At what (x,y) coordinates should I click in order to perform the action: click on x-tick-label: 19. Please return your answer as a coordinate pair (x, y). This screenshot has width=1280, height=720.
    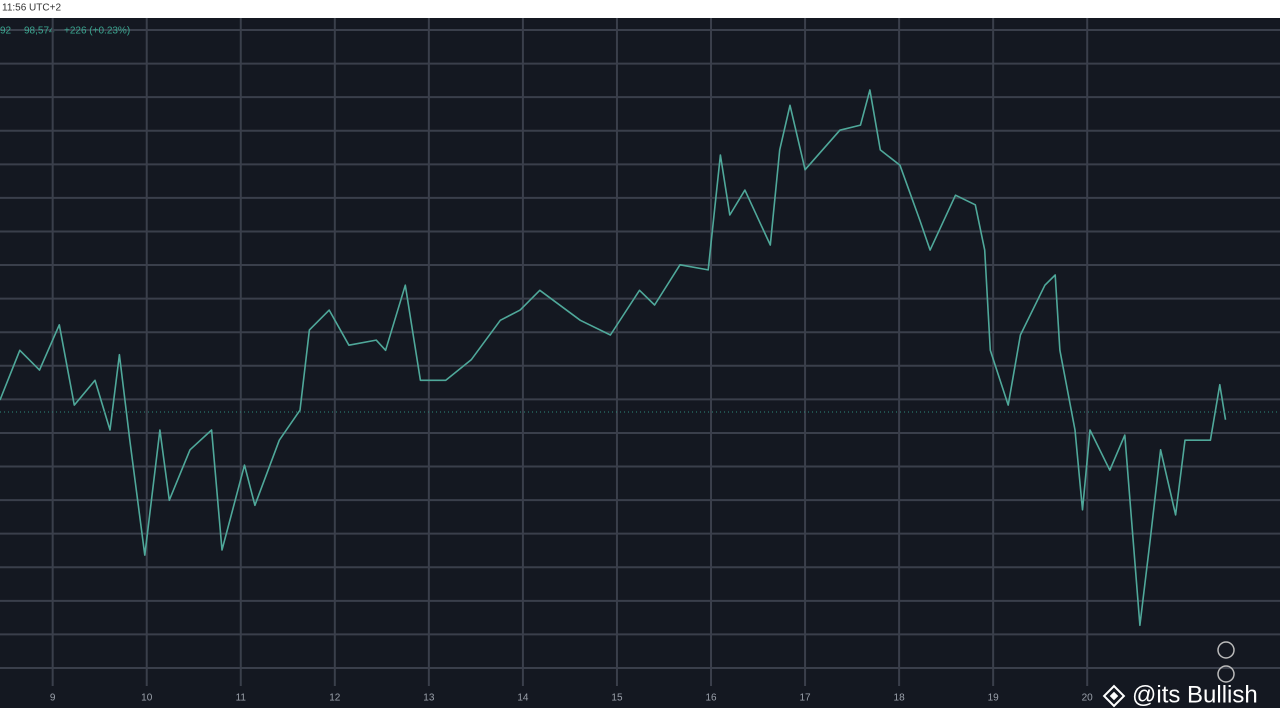
    Looking at the image, I should click on (994, 698).